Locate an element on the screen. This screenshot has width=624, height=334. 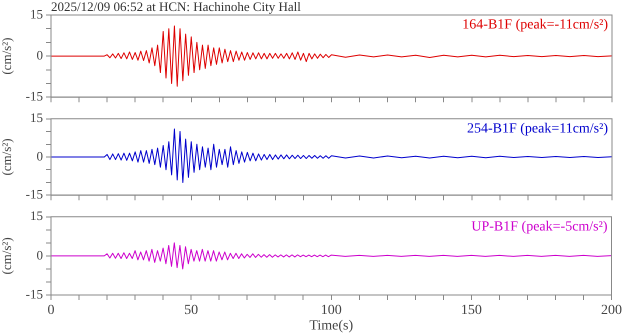
series-label: UP-B1F (peak=-5cm/s²) is located at coordinates (539, 226).